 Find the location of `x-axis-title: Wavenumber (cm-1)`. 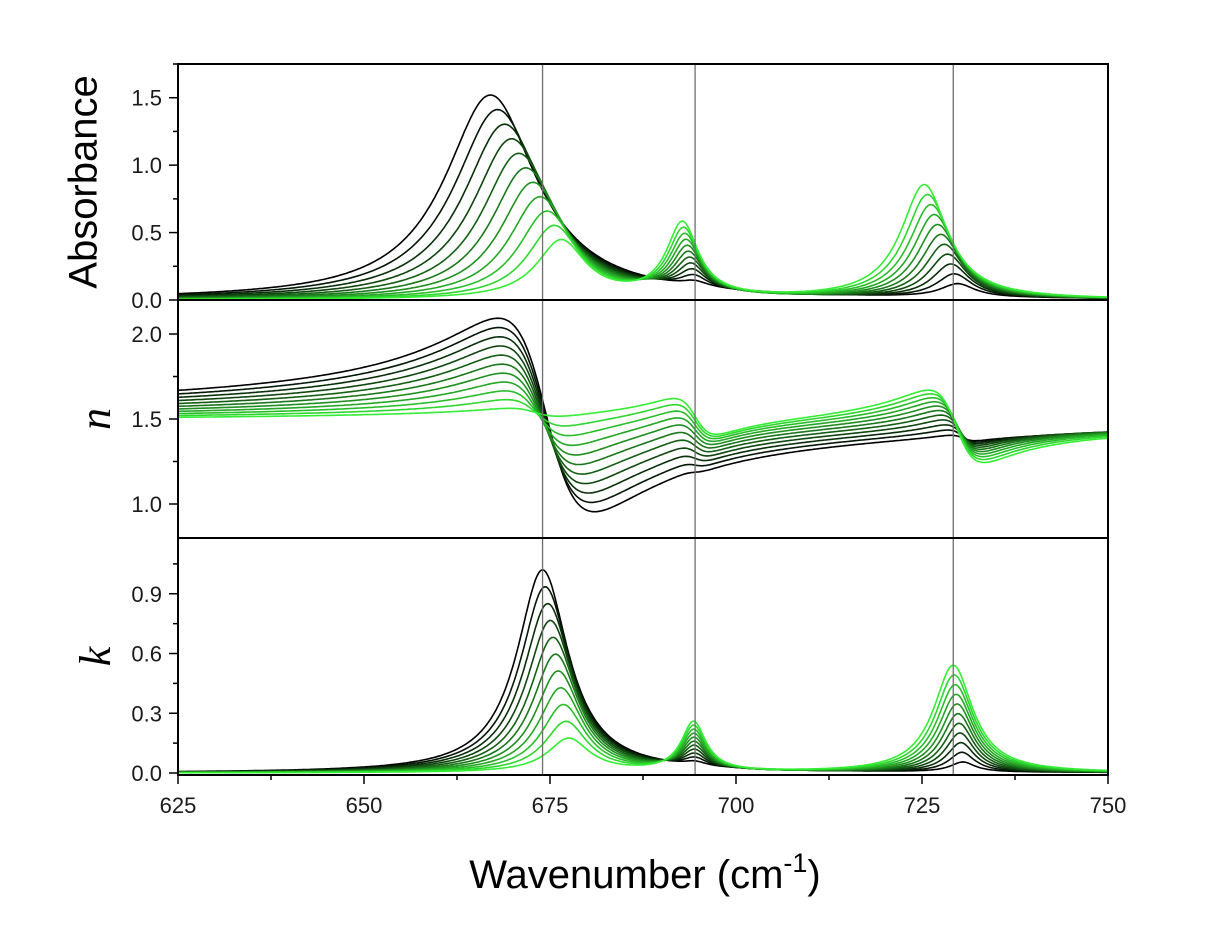

x-axis-title: Wavenumber (cm-1) is located at coordinates (644, 872).